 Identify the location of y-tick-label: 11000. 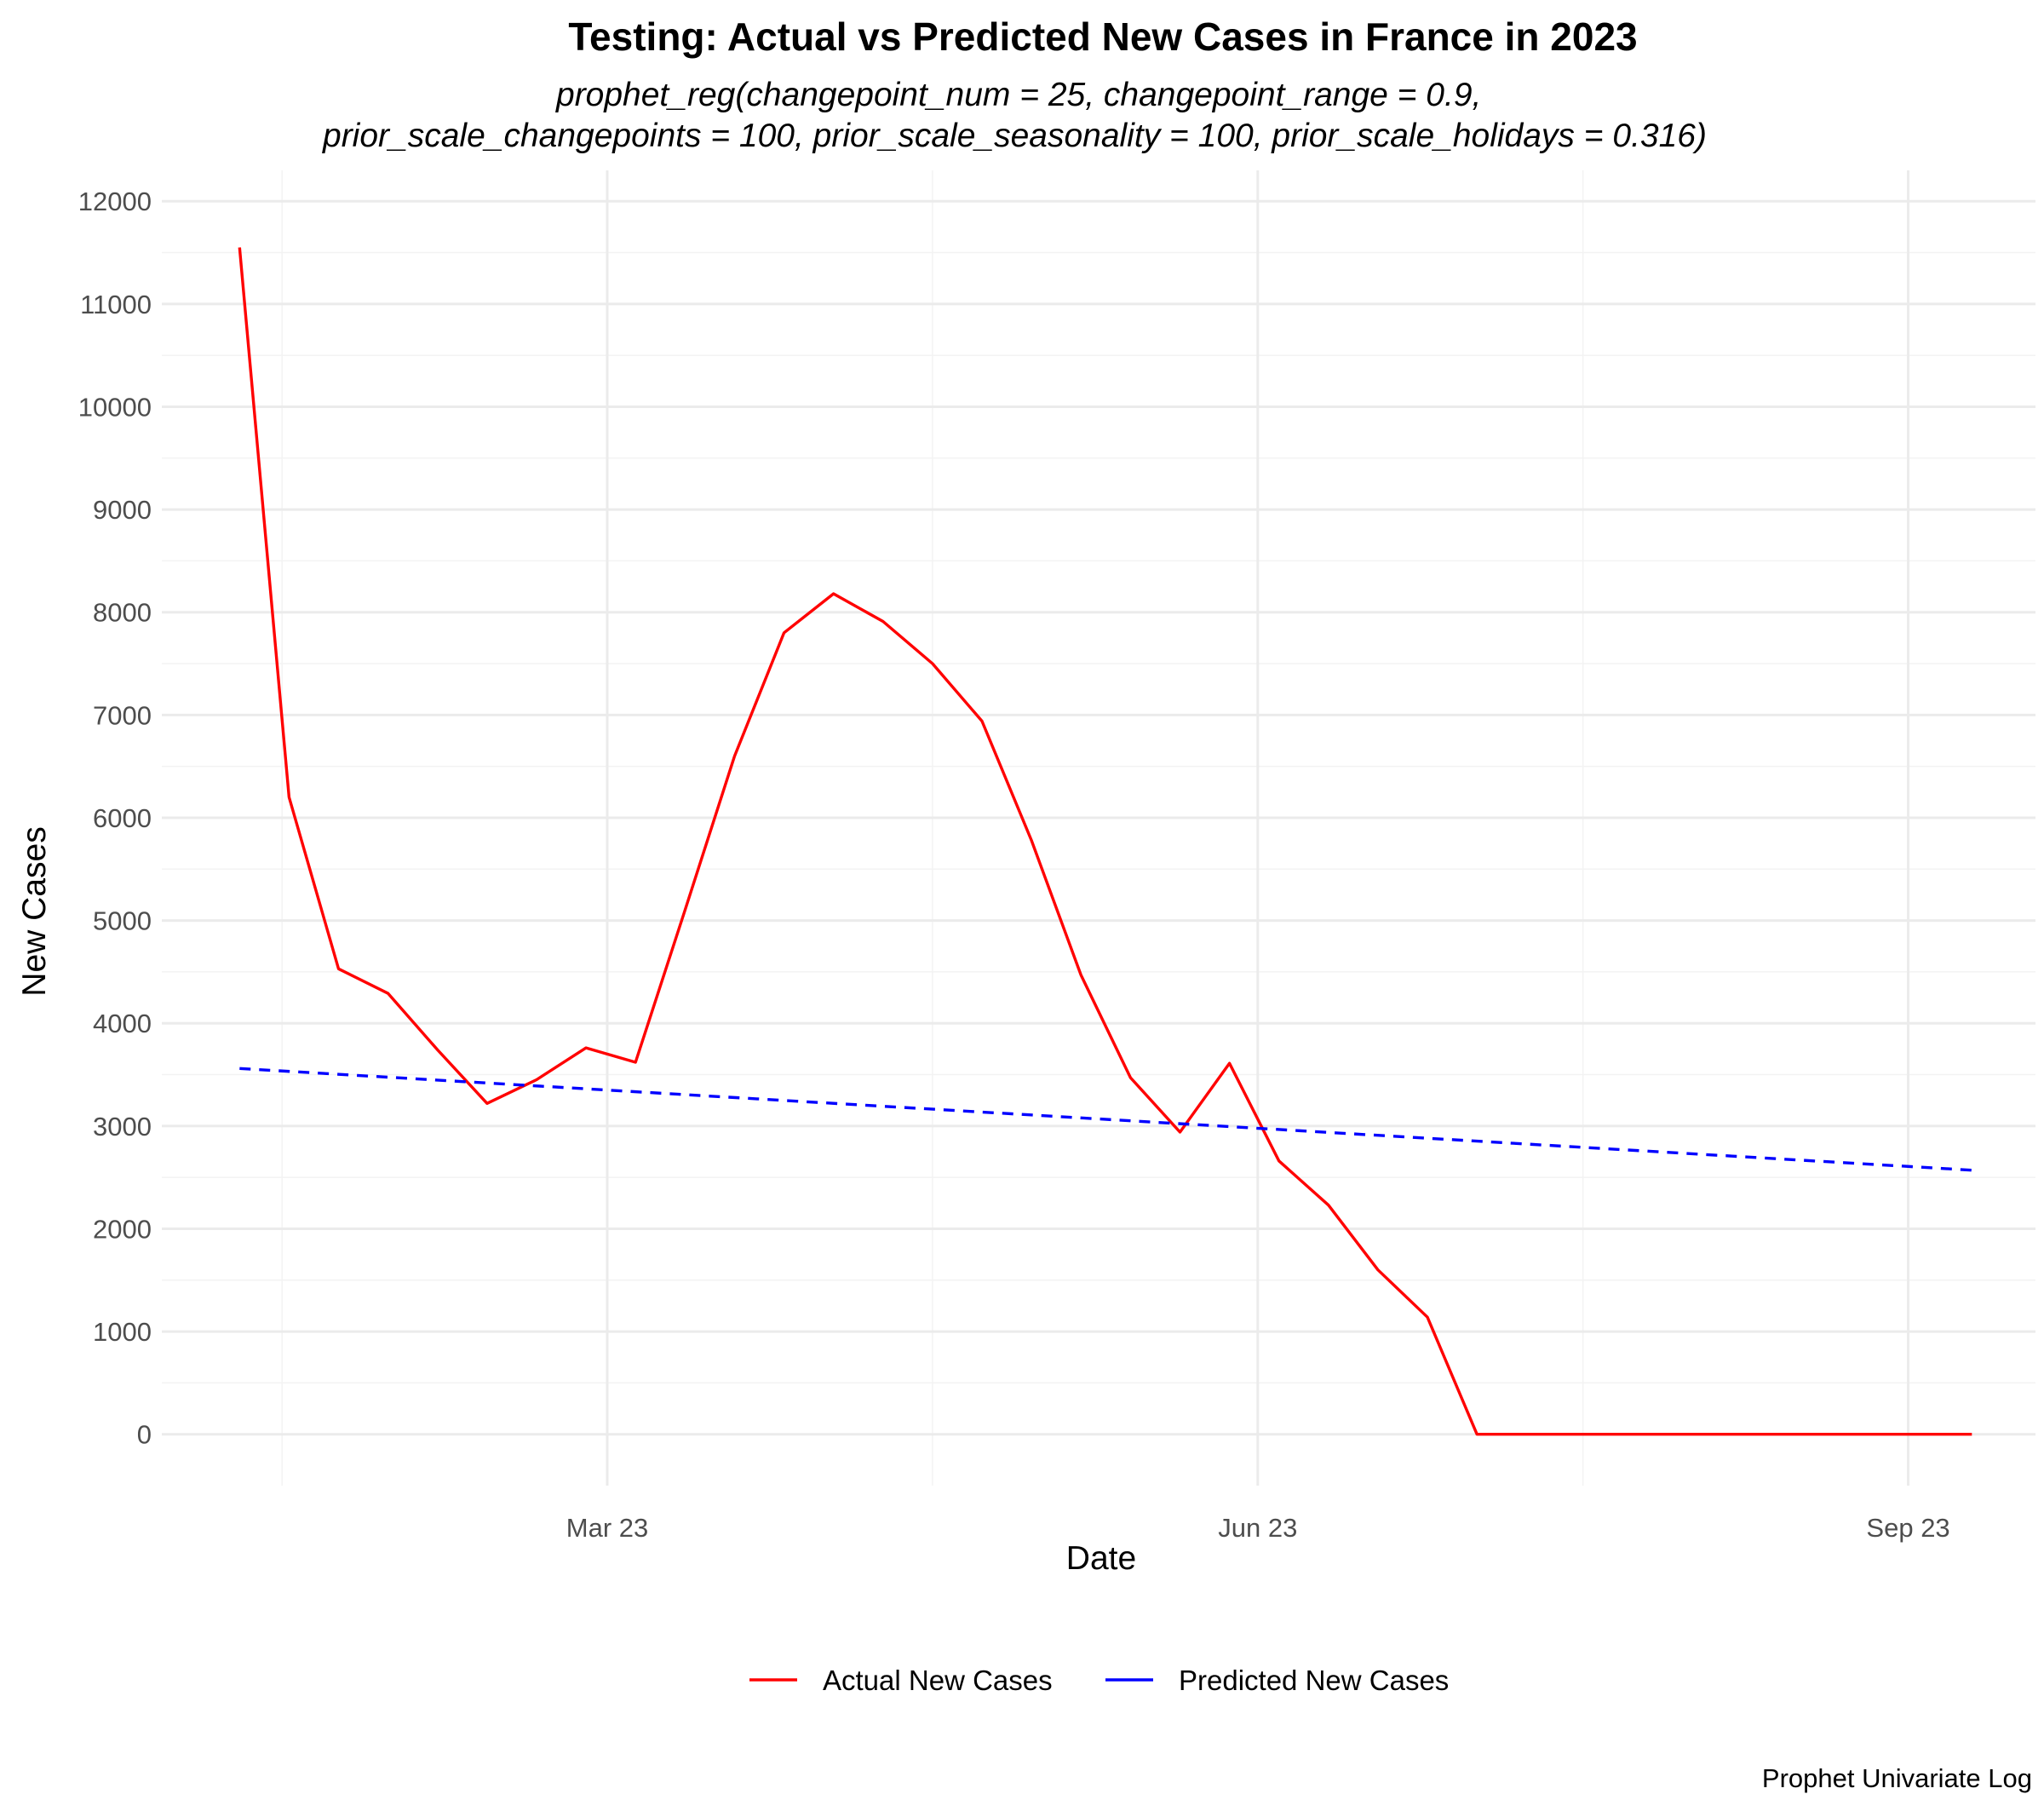
(116, 305).